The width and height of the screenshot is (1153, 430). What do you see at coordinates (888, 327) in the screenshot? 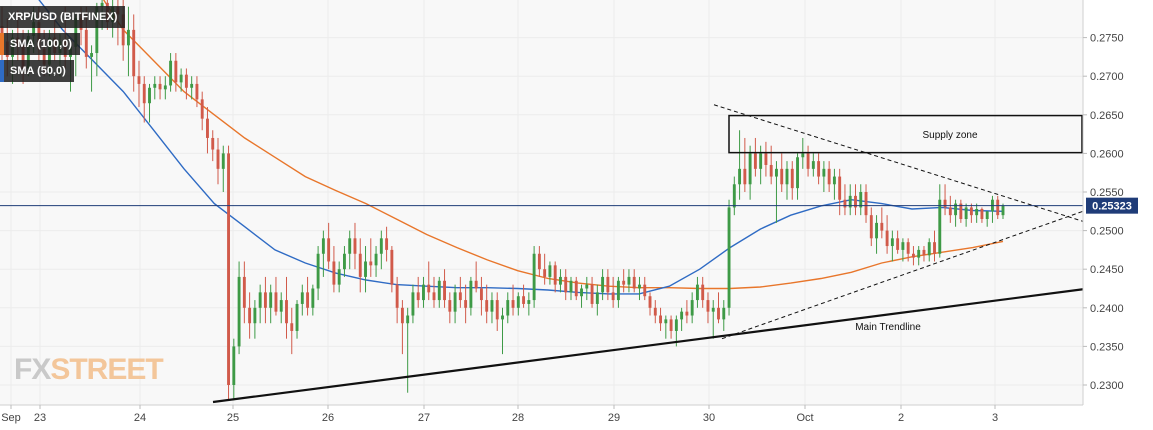
I see `main-trendline-label: Main Trendline` at bounding box center [888, 327].